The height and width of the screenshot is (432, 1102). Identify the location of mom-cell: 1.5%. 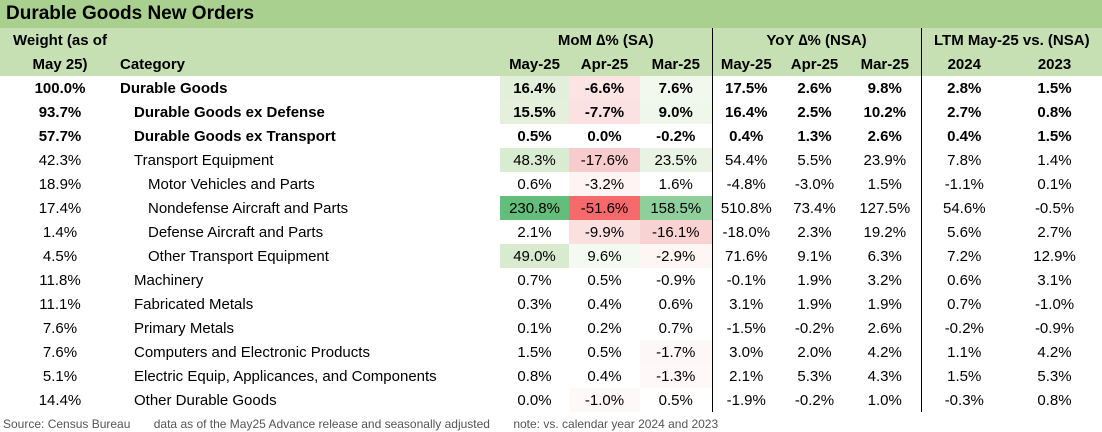
(534, 352).